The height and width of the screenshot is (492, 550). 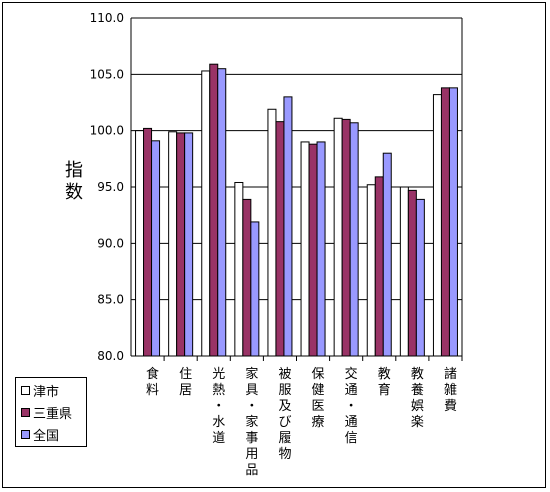 I want to click on category-label: 諸雑費, so click(x=450, y=390).